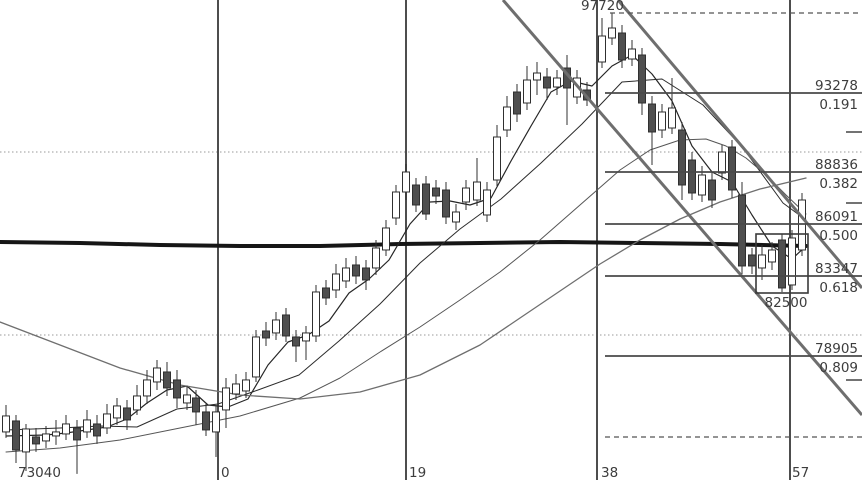 The height and width of the screenshot is (480, 862). I want to click on fib-price-label: 88836, so click(836, 165).